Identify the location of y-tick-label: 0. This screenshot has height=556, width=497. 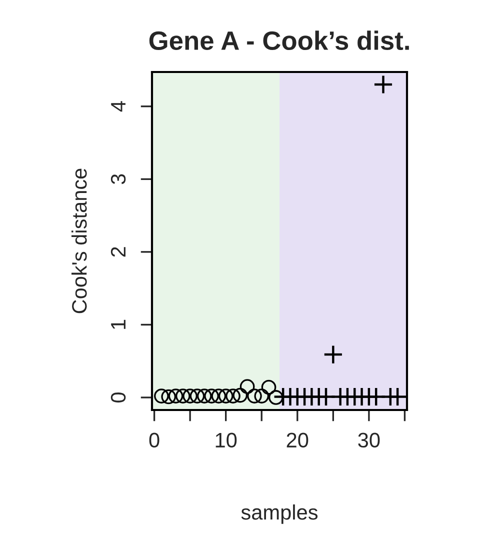
(118, 397).